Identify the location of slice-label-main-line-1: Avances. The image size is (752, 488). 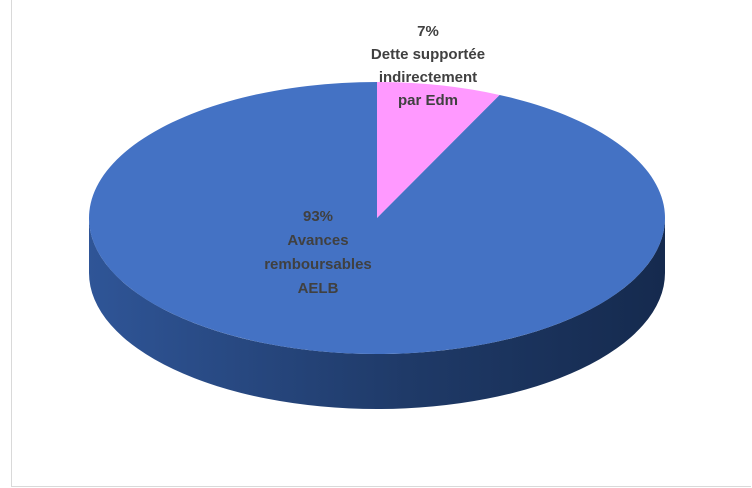
(317, 240).